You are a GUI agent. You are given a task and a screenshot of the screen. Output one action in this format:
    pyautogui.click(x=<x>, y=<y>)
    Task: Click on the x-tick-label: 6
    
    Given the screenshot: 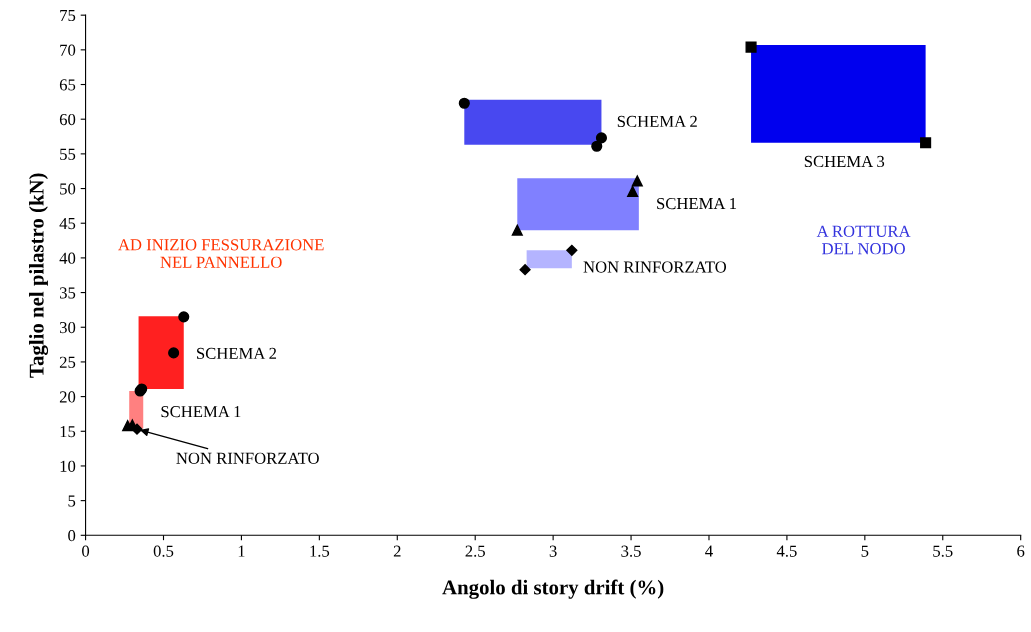 What is the action you would take?
    pyautogui.click(x=1021, y=551)
    